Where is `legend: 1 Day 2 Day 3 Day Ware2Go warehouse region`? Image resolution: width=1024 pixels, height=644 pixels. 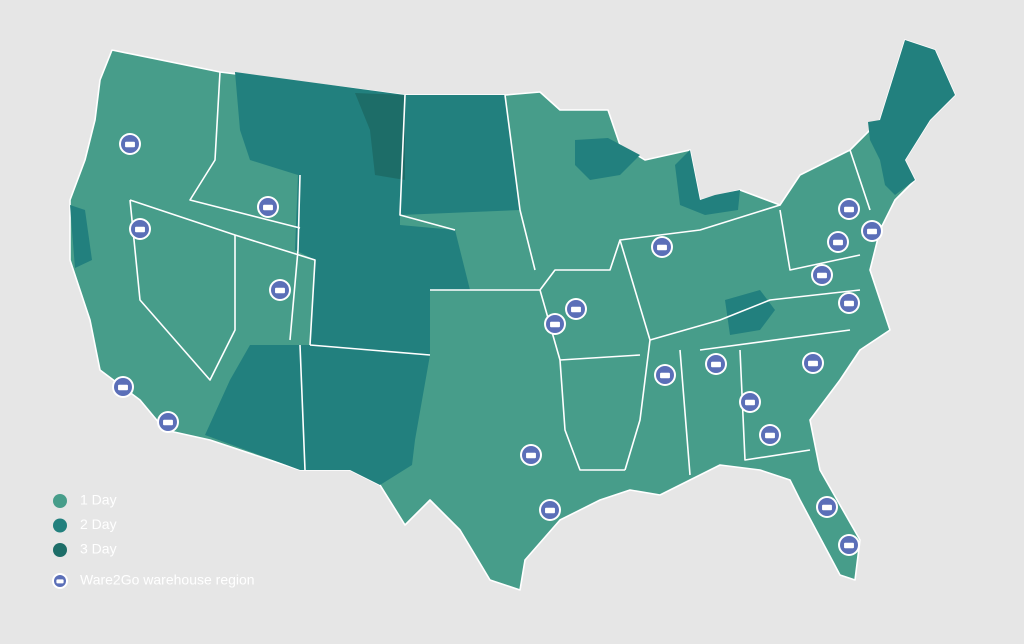
legend: 1 Day 2 Day 3 Day Ware2Go warehouse region is located at coordinates (153, 540).